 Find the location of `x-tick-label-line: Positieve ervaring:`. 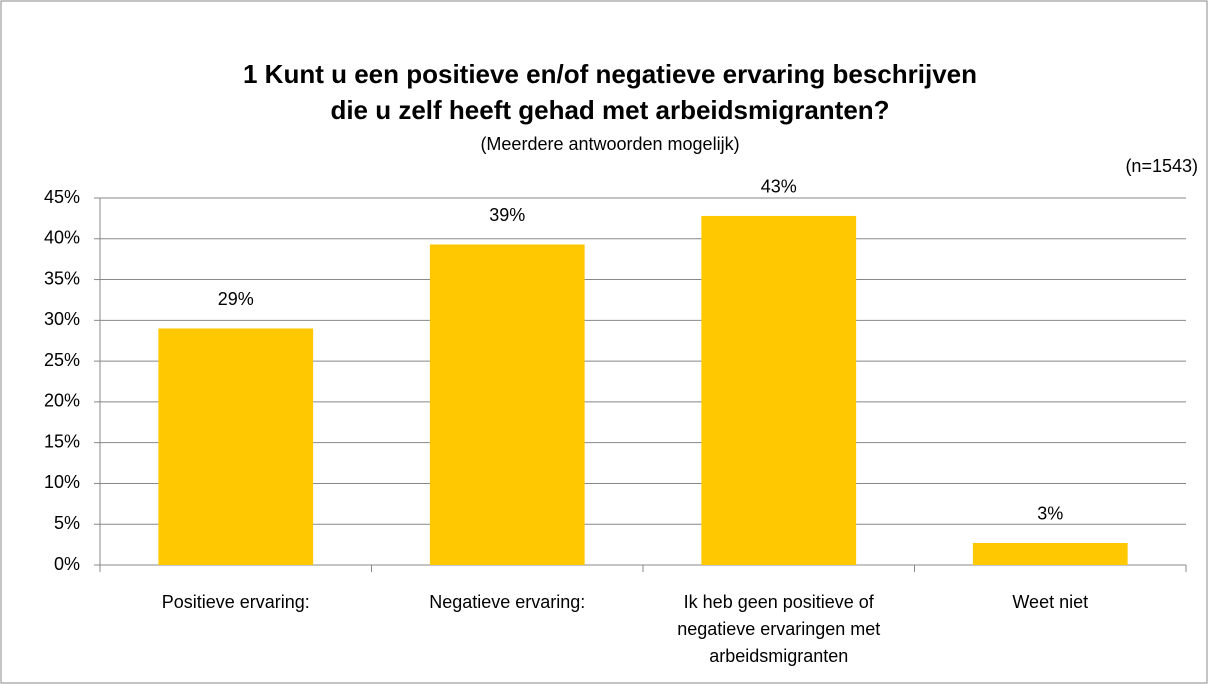

x-tick-label-line: Positieve ervaring: is located at coordinates (236, 602).